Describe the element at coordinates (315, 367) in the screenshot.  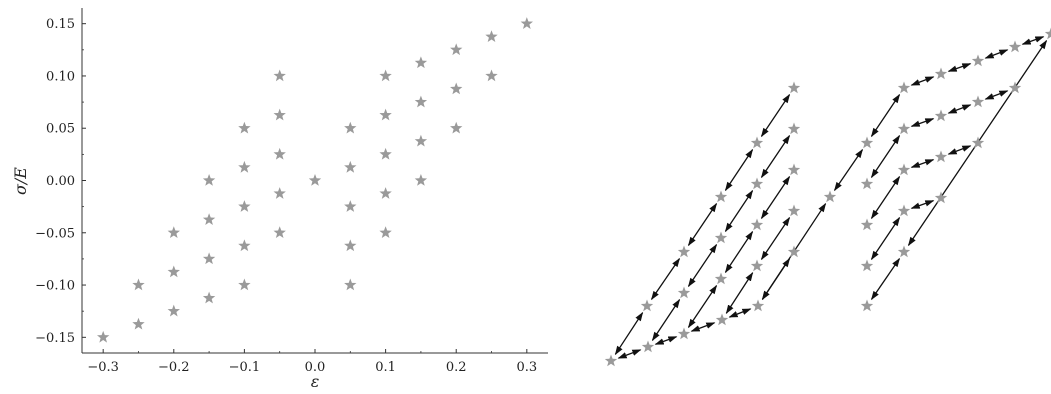
I see `x-tick-label: 0.0` at that location.